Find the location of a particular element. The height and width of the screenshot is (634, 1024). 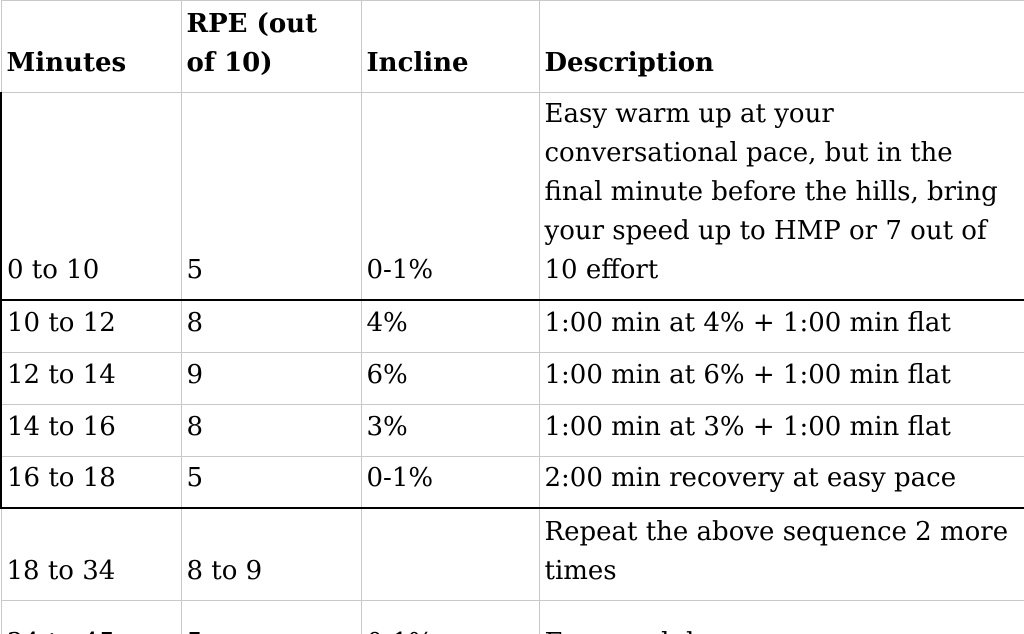

cell-minutes: 34 to 45 is located at coordinates (91, 616).